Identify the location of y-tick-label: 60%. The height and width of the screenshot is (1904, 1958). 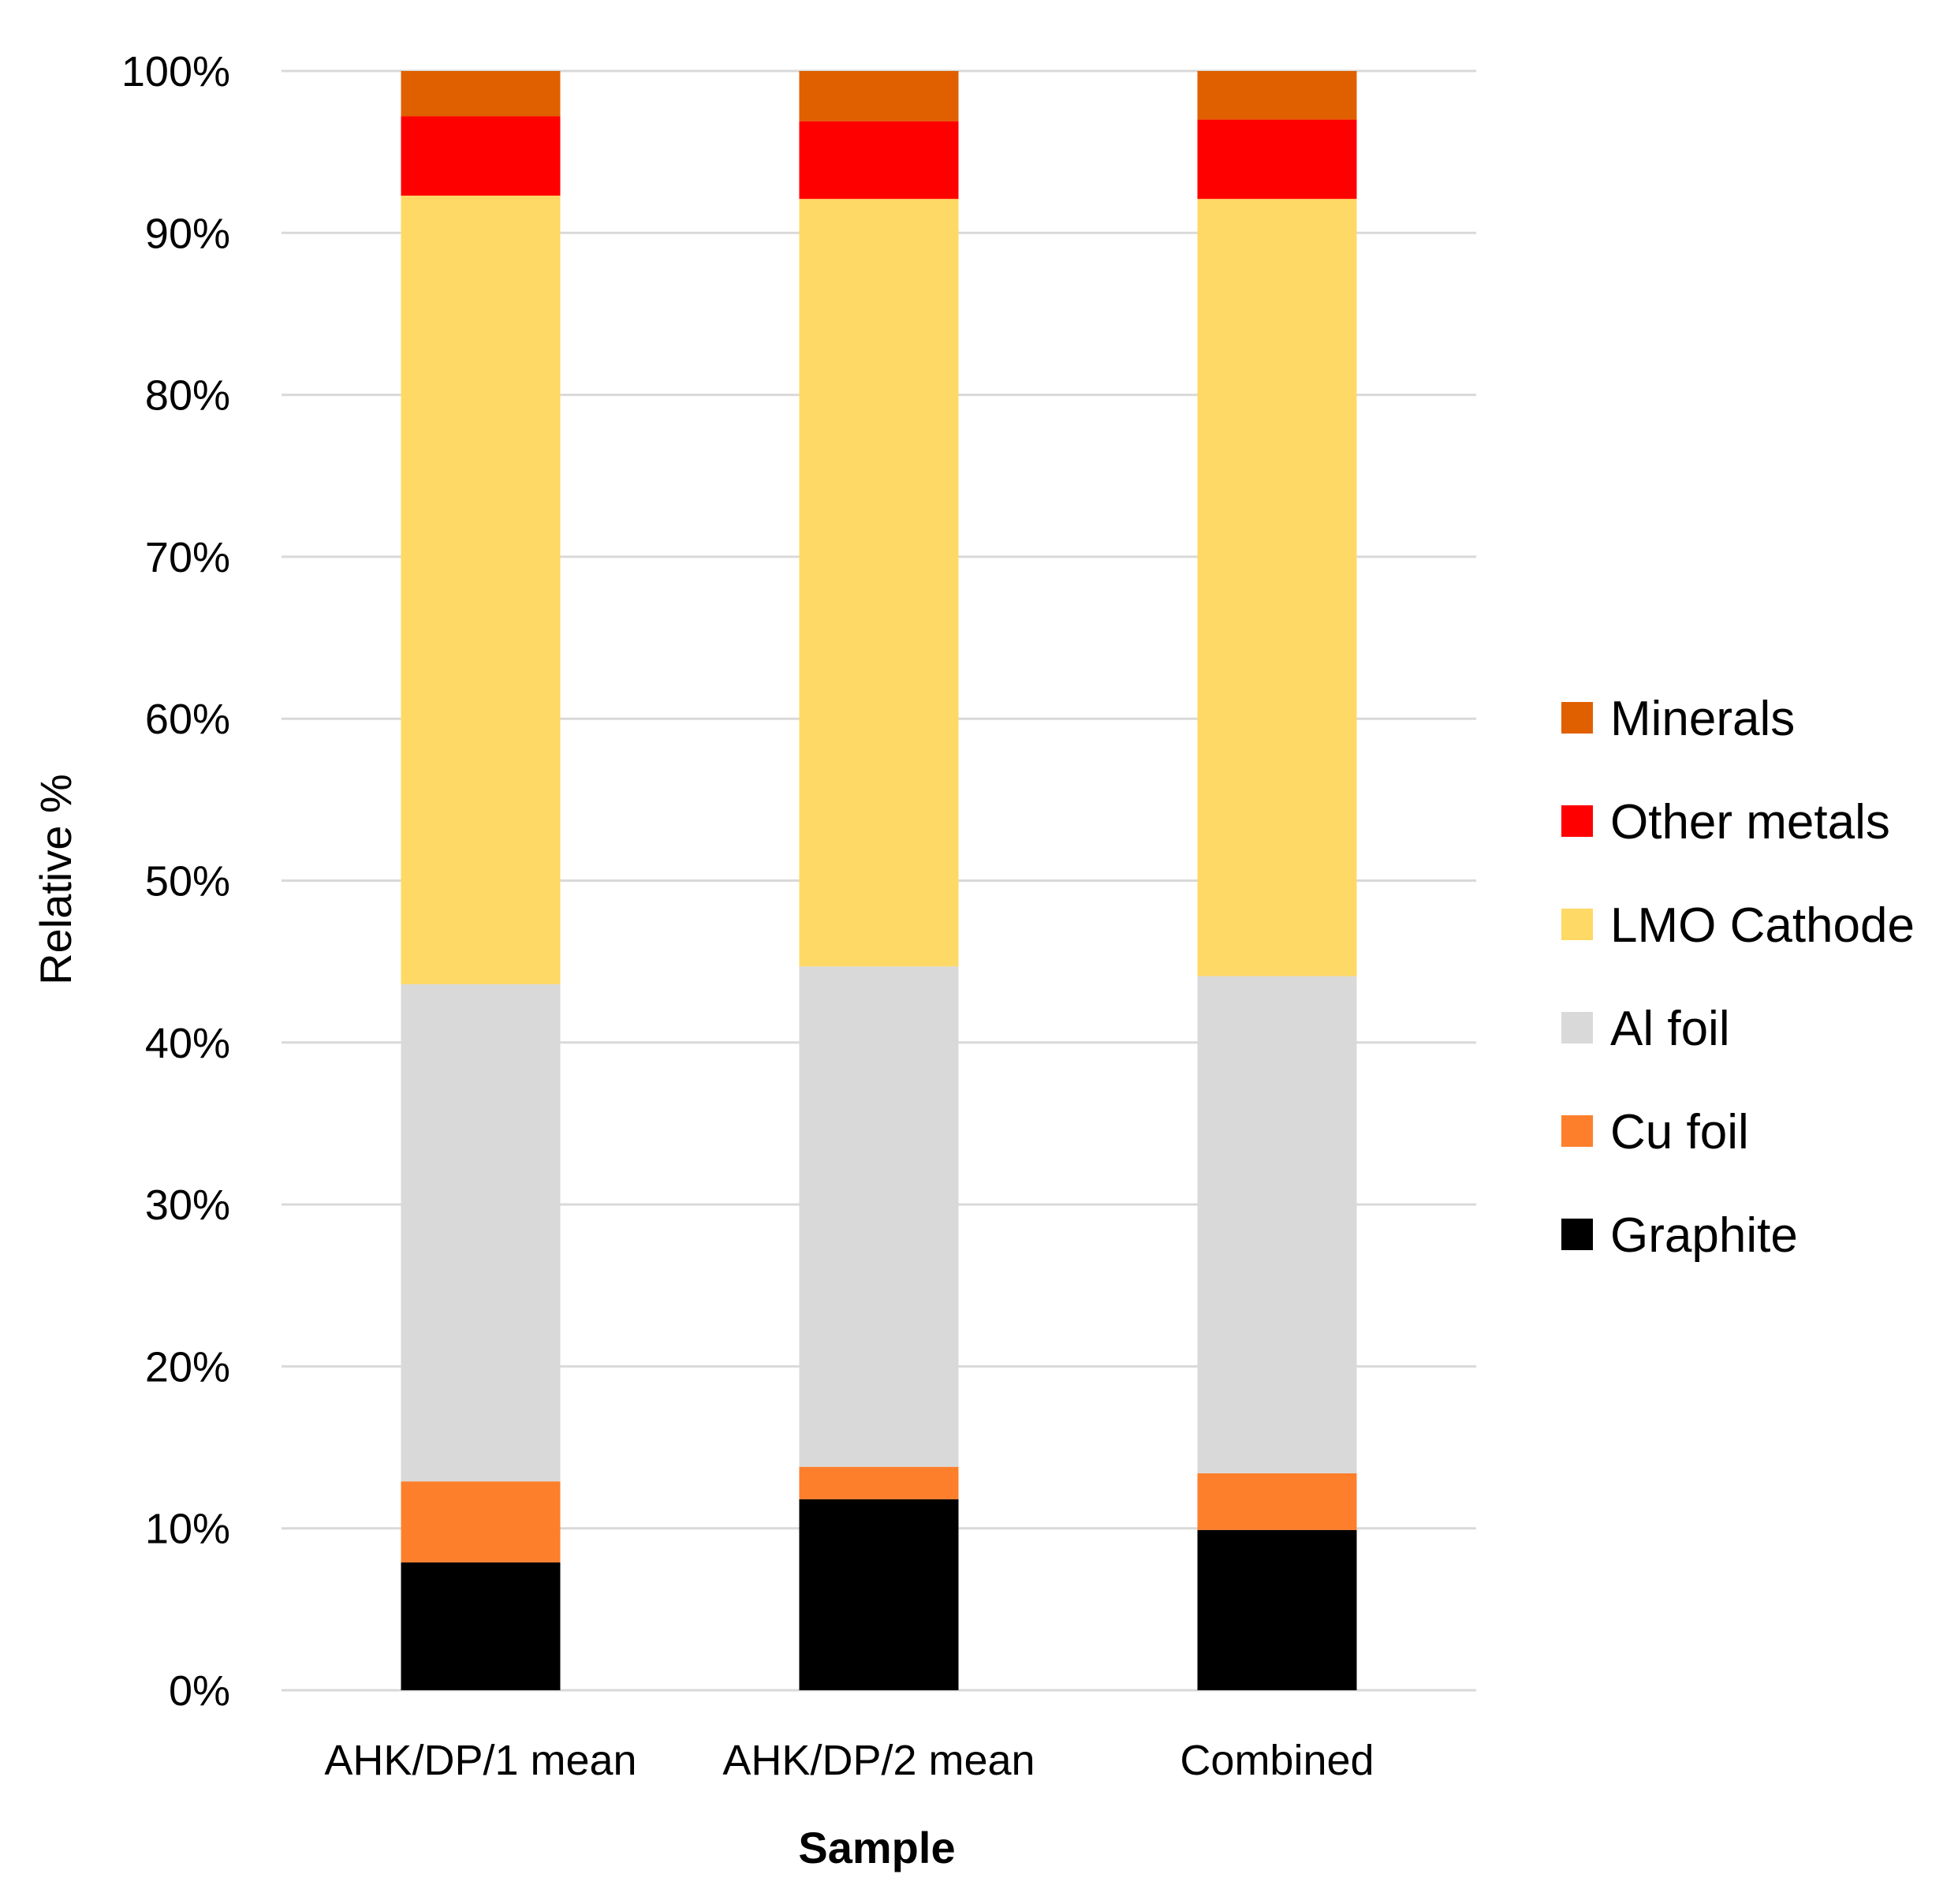
(187, 719).